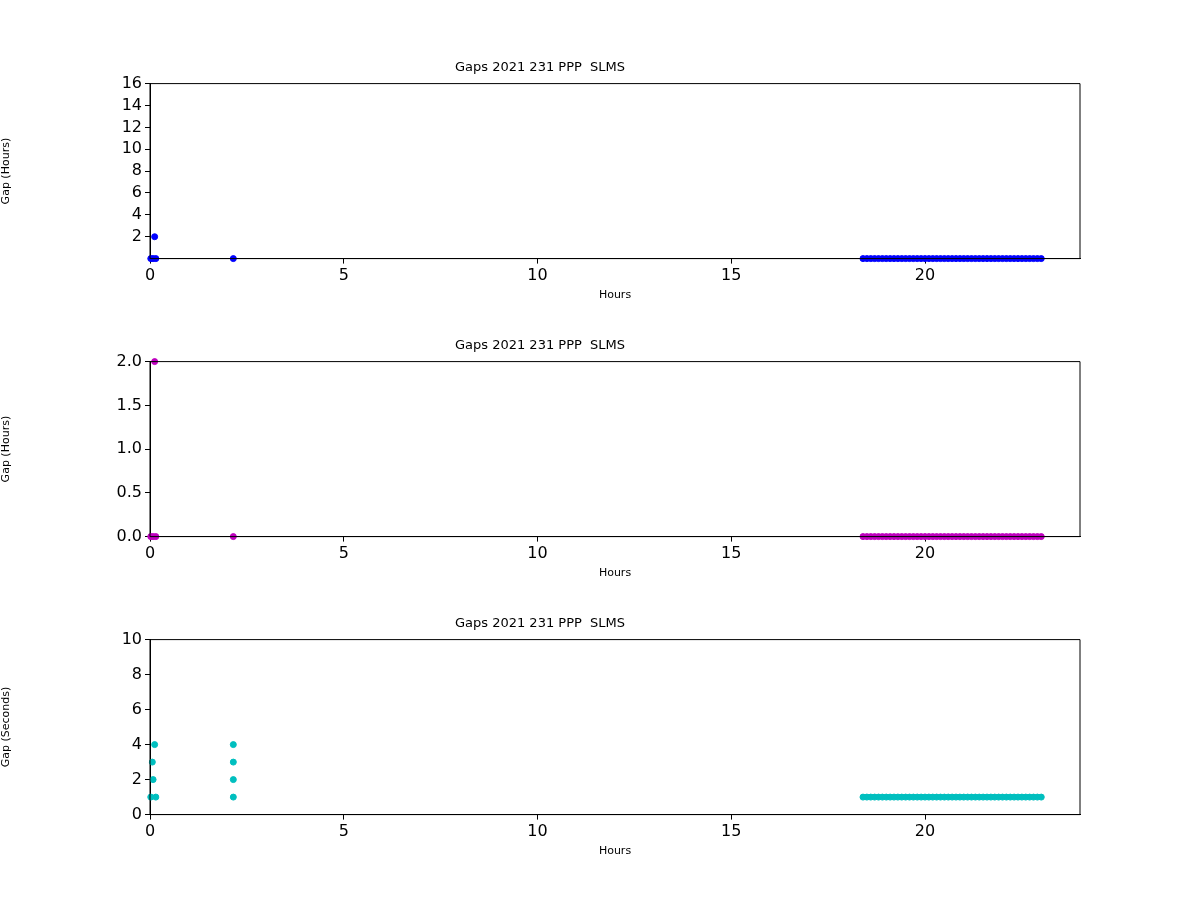  What do you see at coordinates (6, 727) in the screenshot?
I see `y-axis-title: Gap (Seconds)` at bounding box center [6, 727].